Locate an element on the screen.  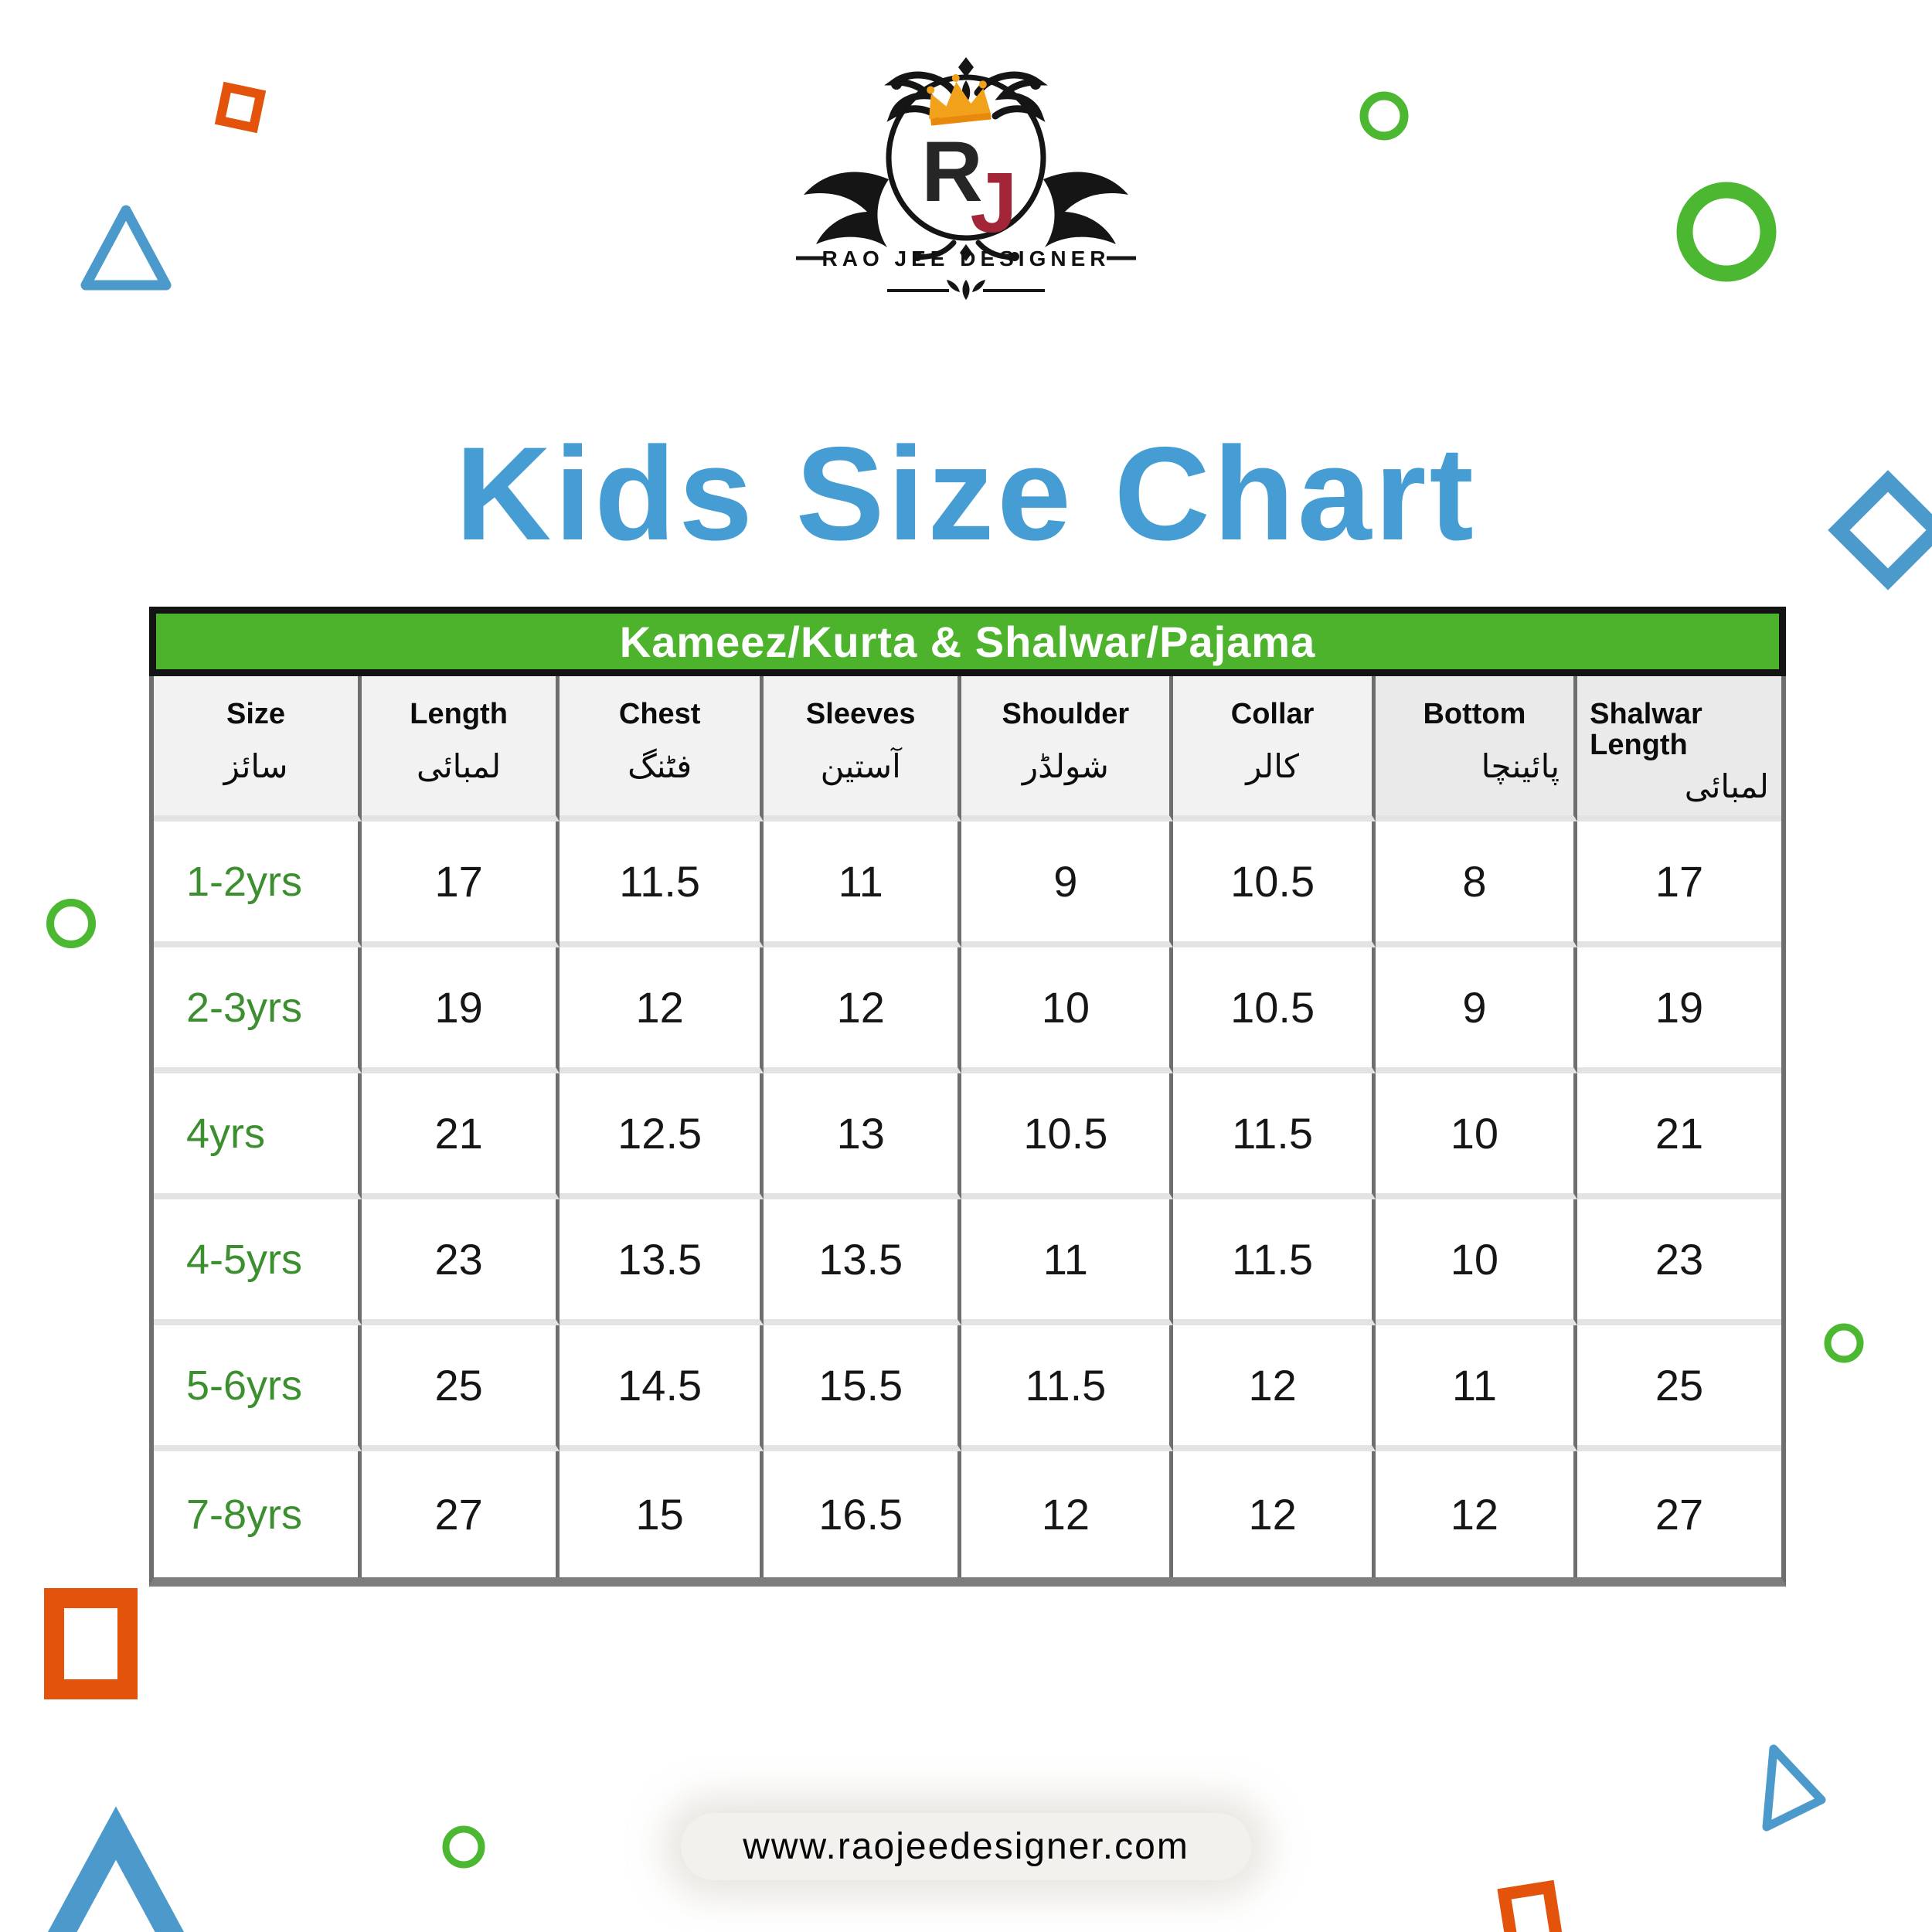
measurement-value: 13 is located at coordinates (861, 1134).